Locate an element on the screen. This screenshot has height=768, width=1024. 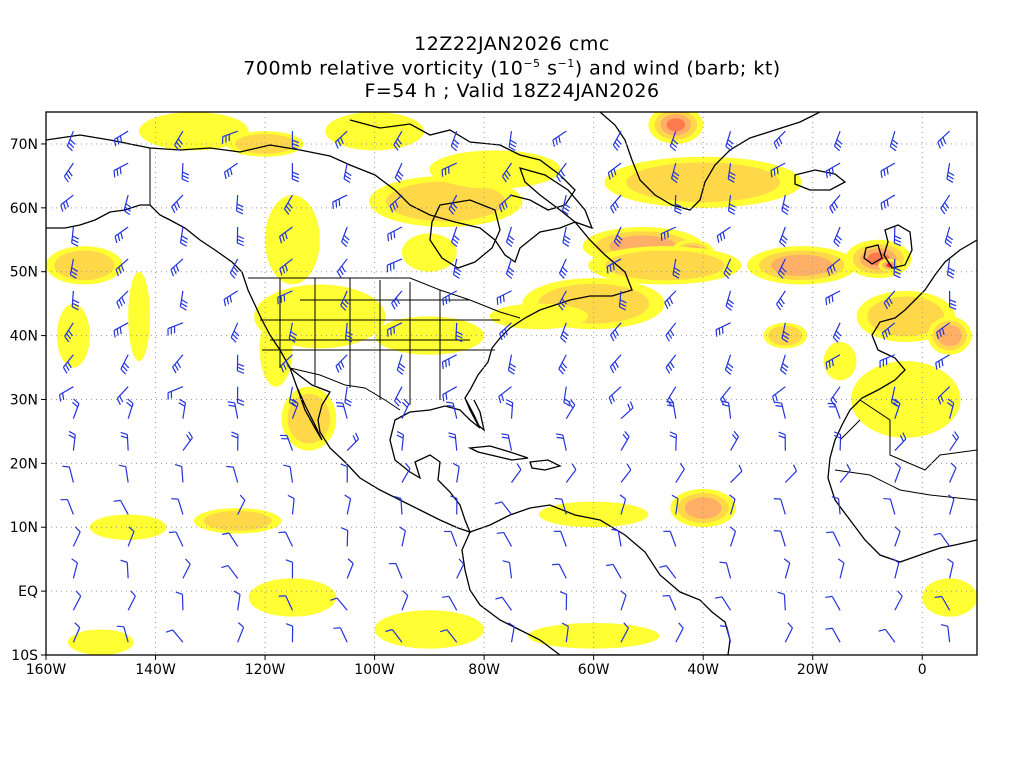
xtick-label-120W: 120W is located at coordinates (265, 670).